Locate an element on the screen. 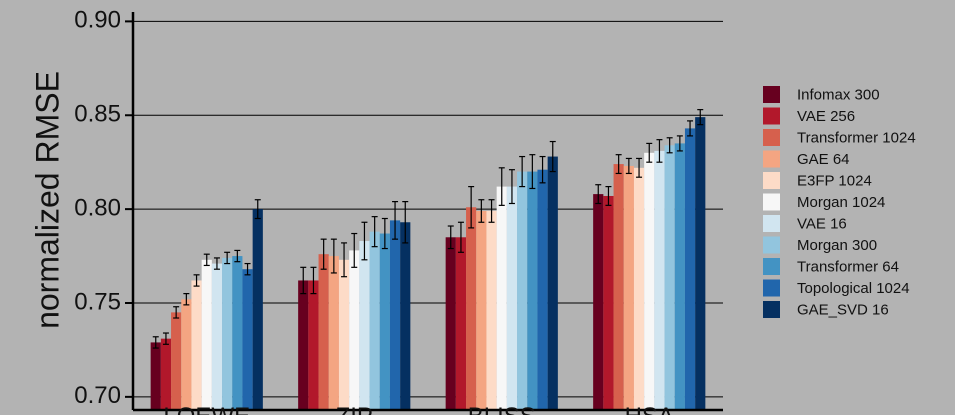  y-axis-label: normalized RMSE is located at coordinates (47, 200).